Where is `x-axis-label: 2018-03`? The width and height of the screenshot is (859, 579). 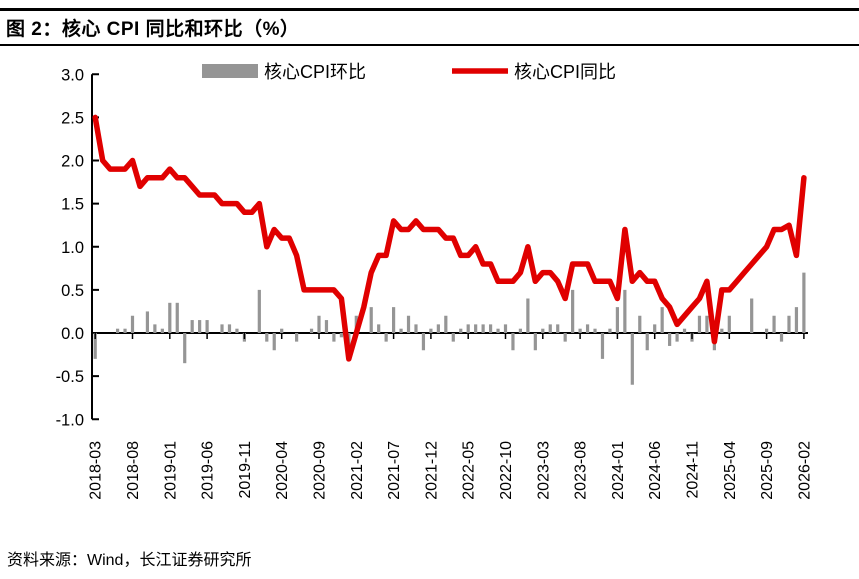
x-axis-label: 2018-03 is located at coordinates (96, 470).